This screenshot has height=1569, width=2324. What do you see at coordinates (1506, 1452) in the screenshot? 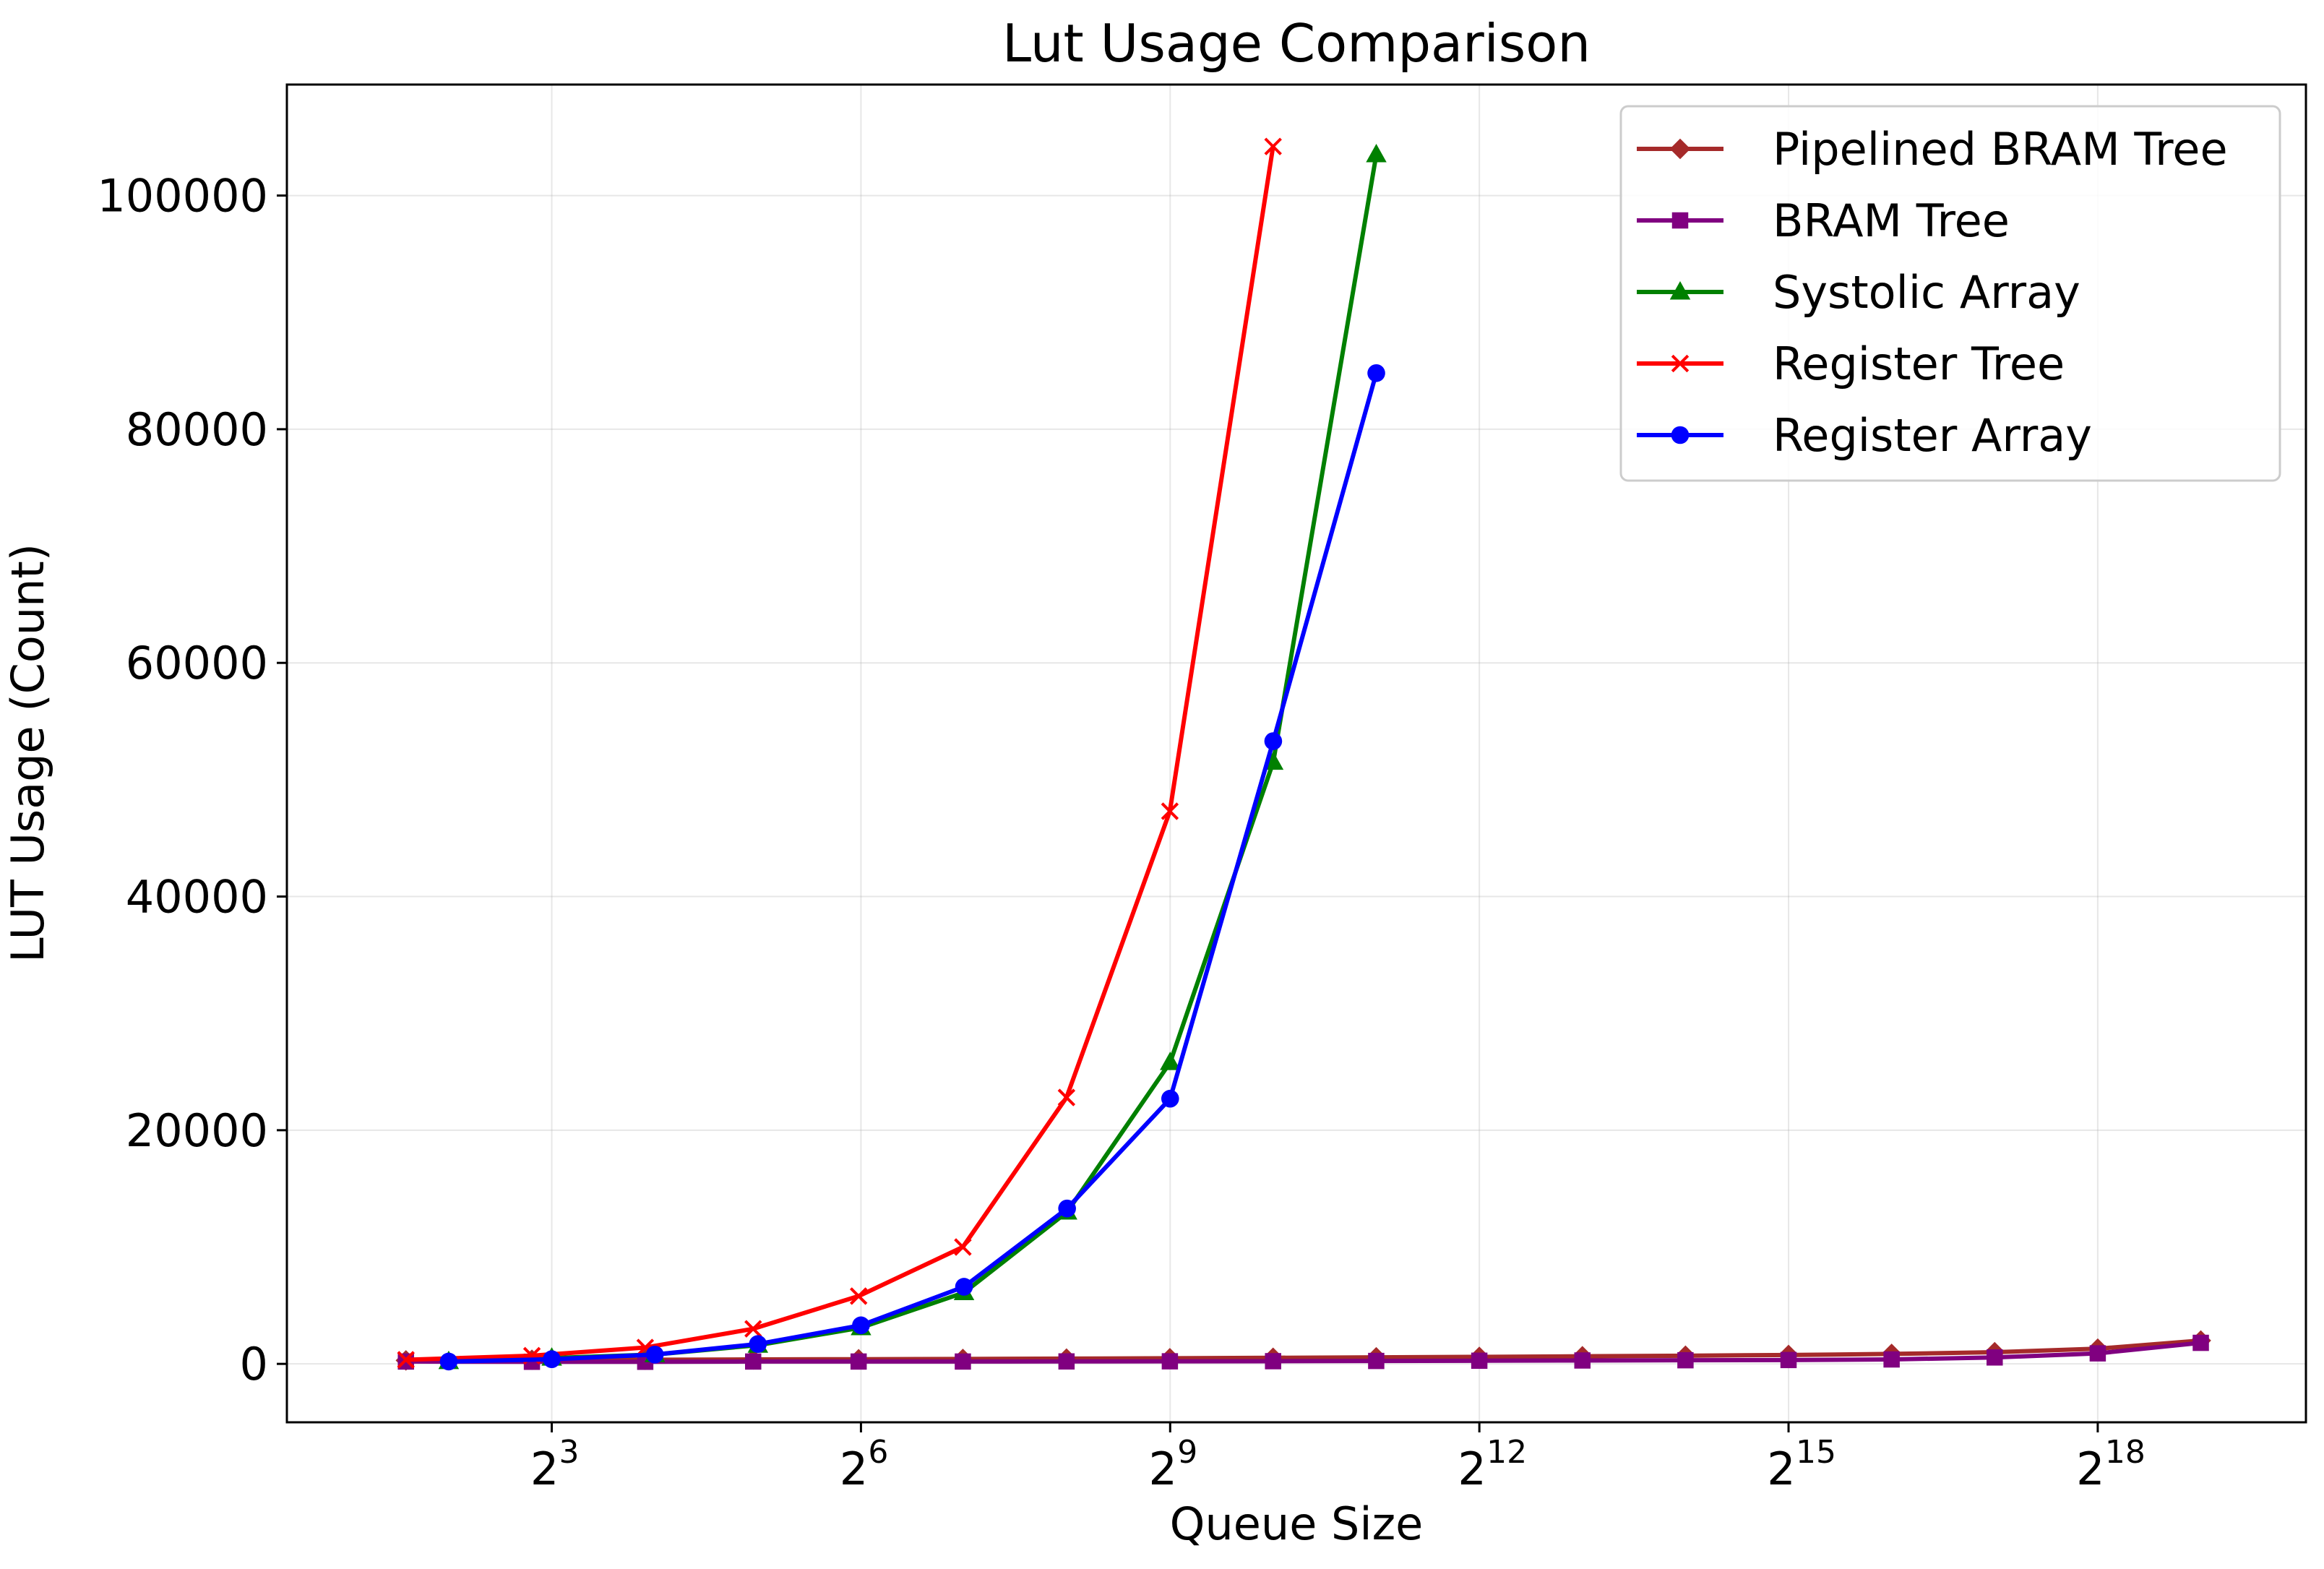
I see `x-tick-exponent: 12` at bounding box center [1506, 1452].